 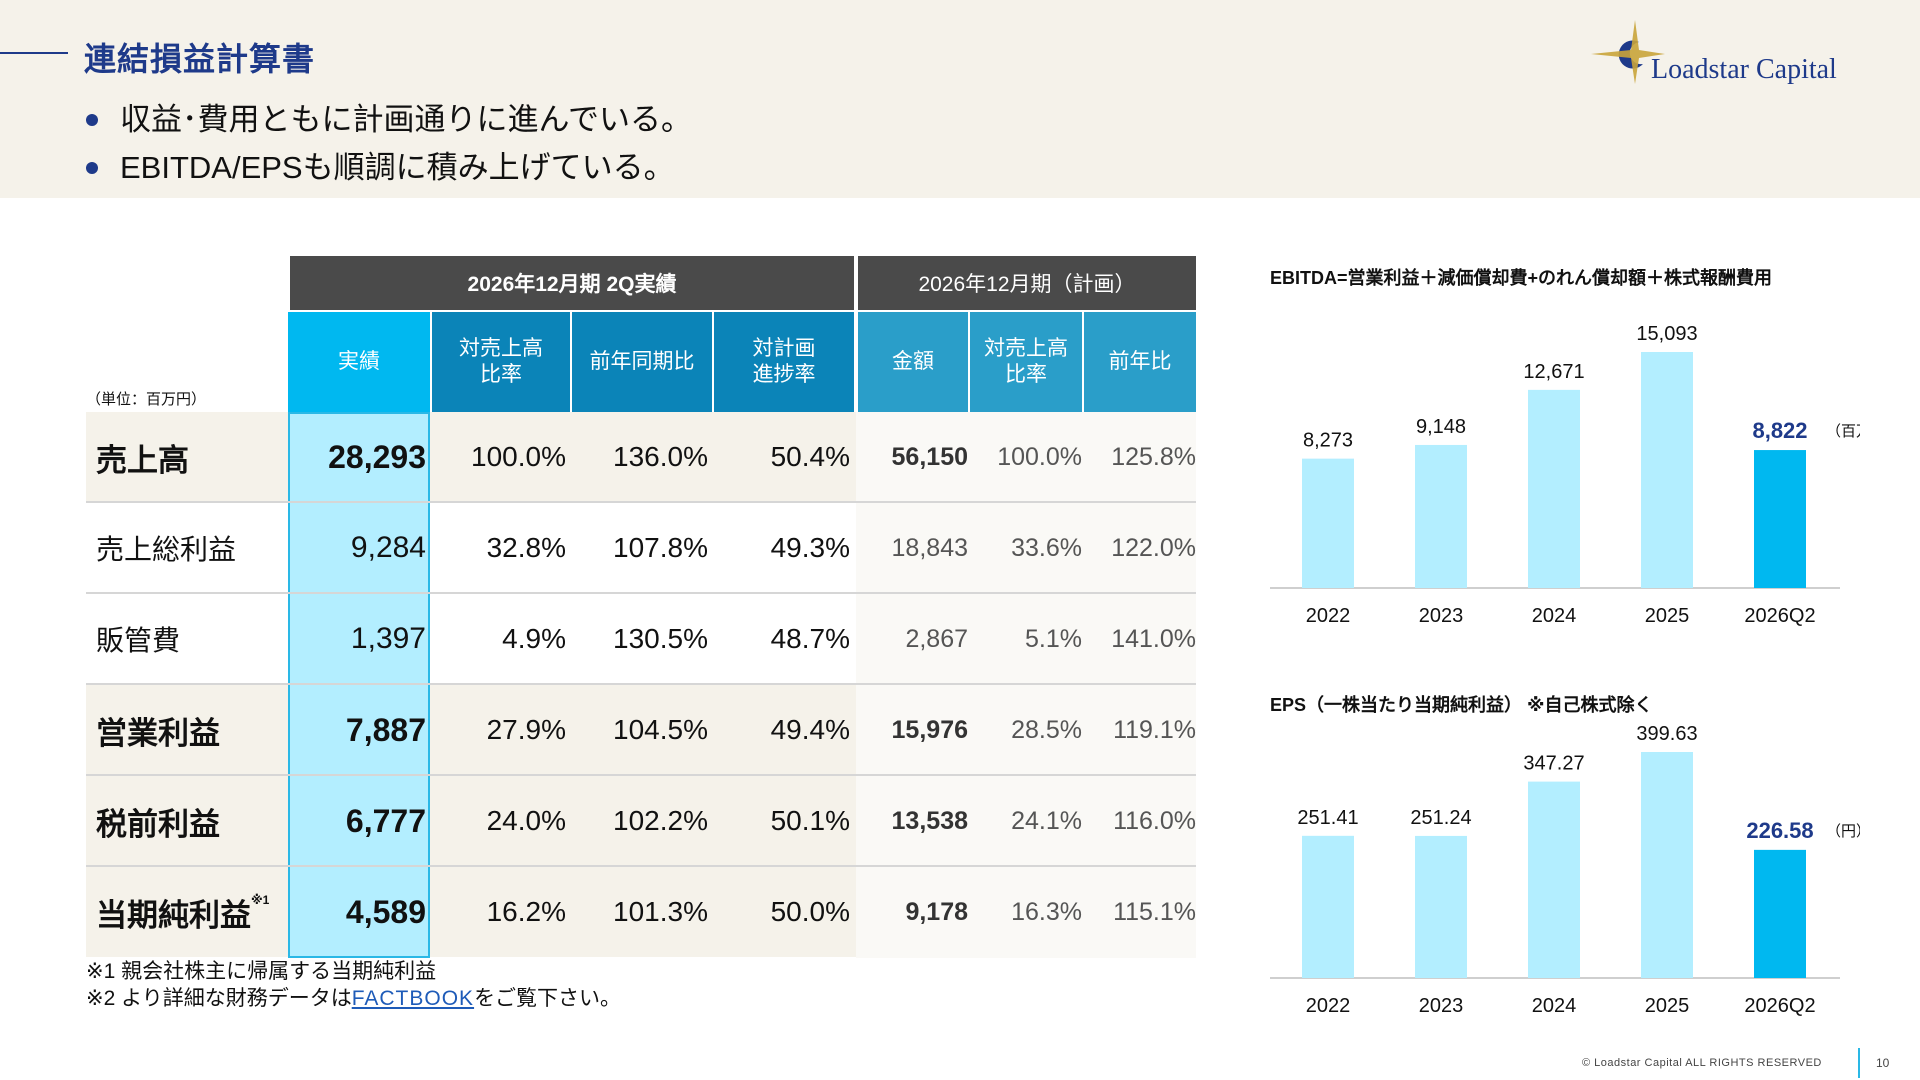 I want to click on row-label-text: 販管費, so click(x=138, y=640).